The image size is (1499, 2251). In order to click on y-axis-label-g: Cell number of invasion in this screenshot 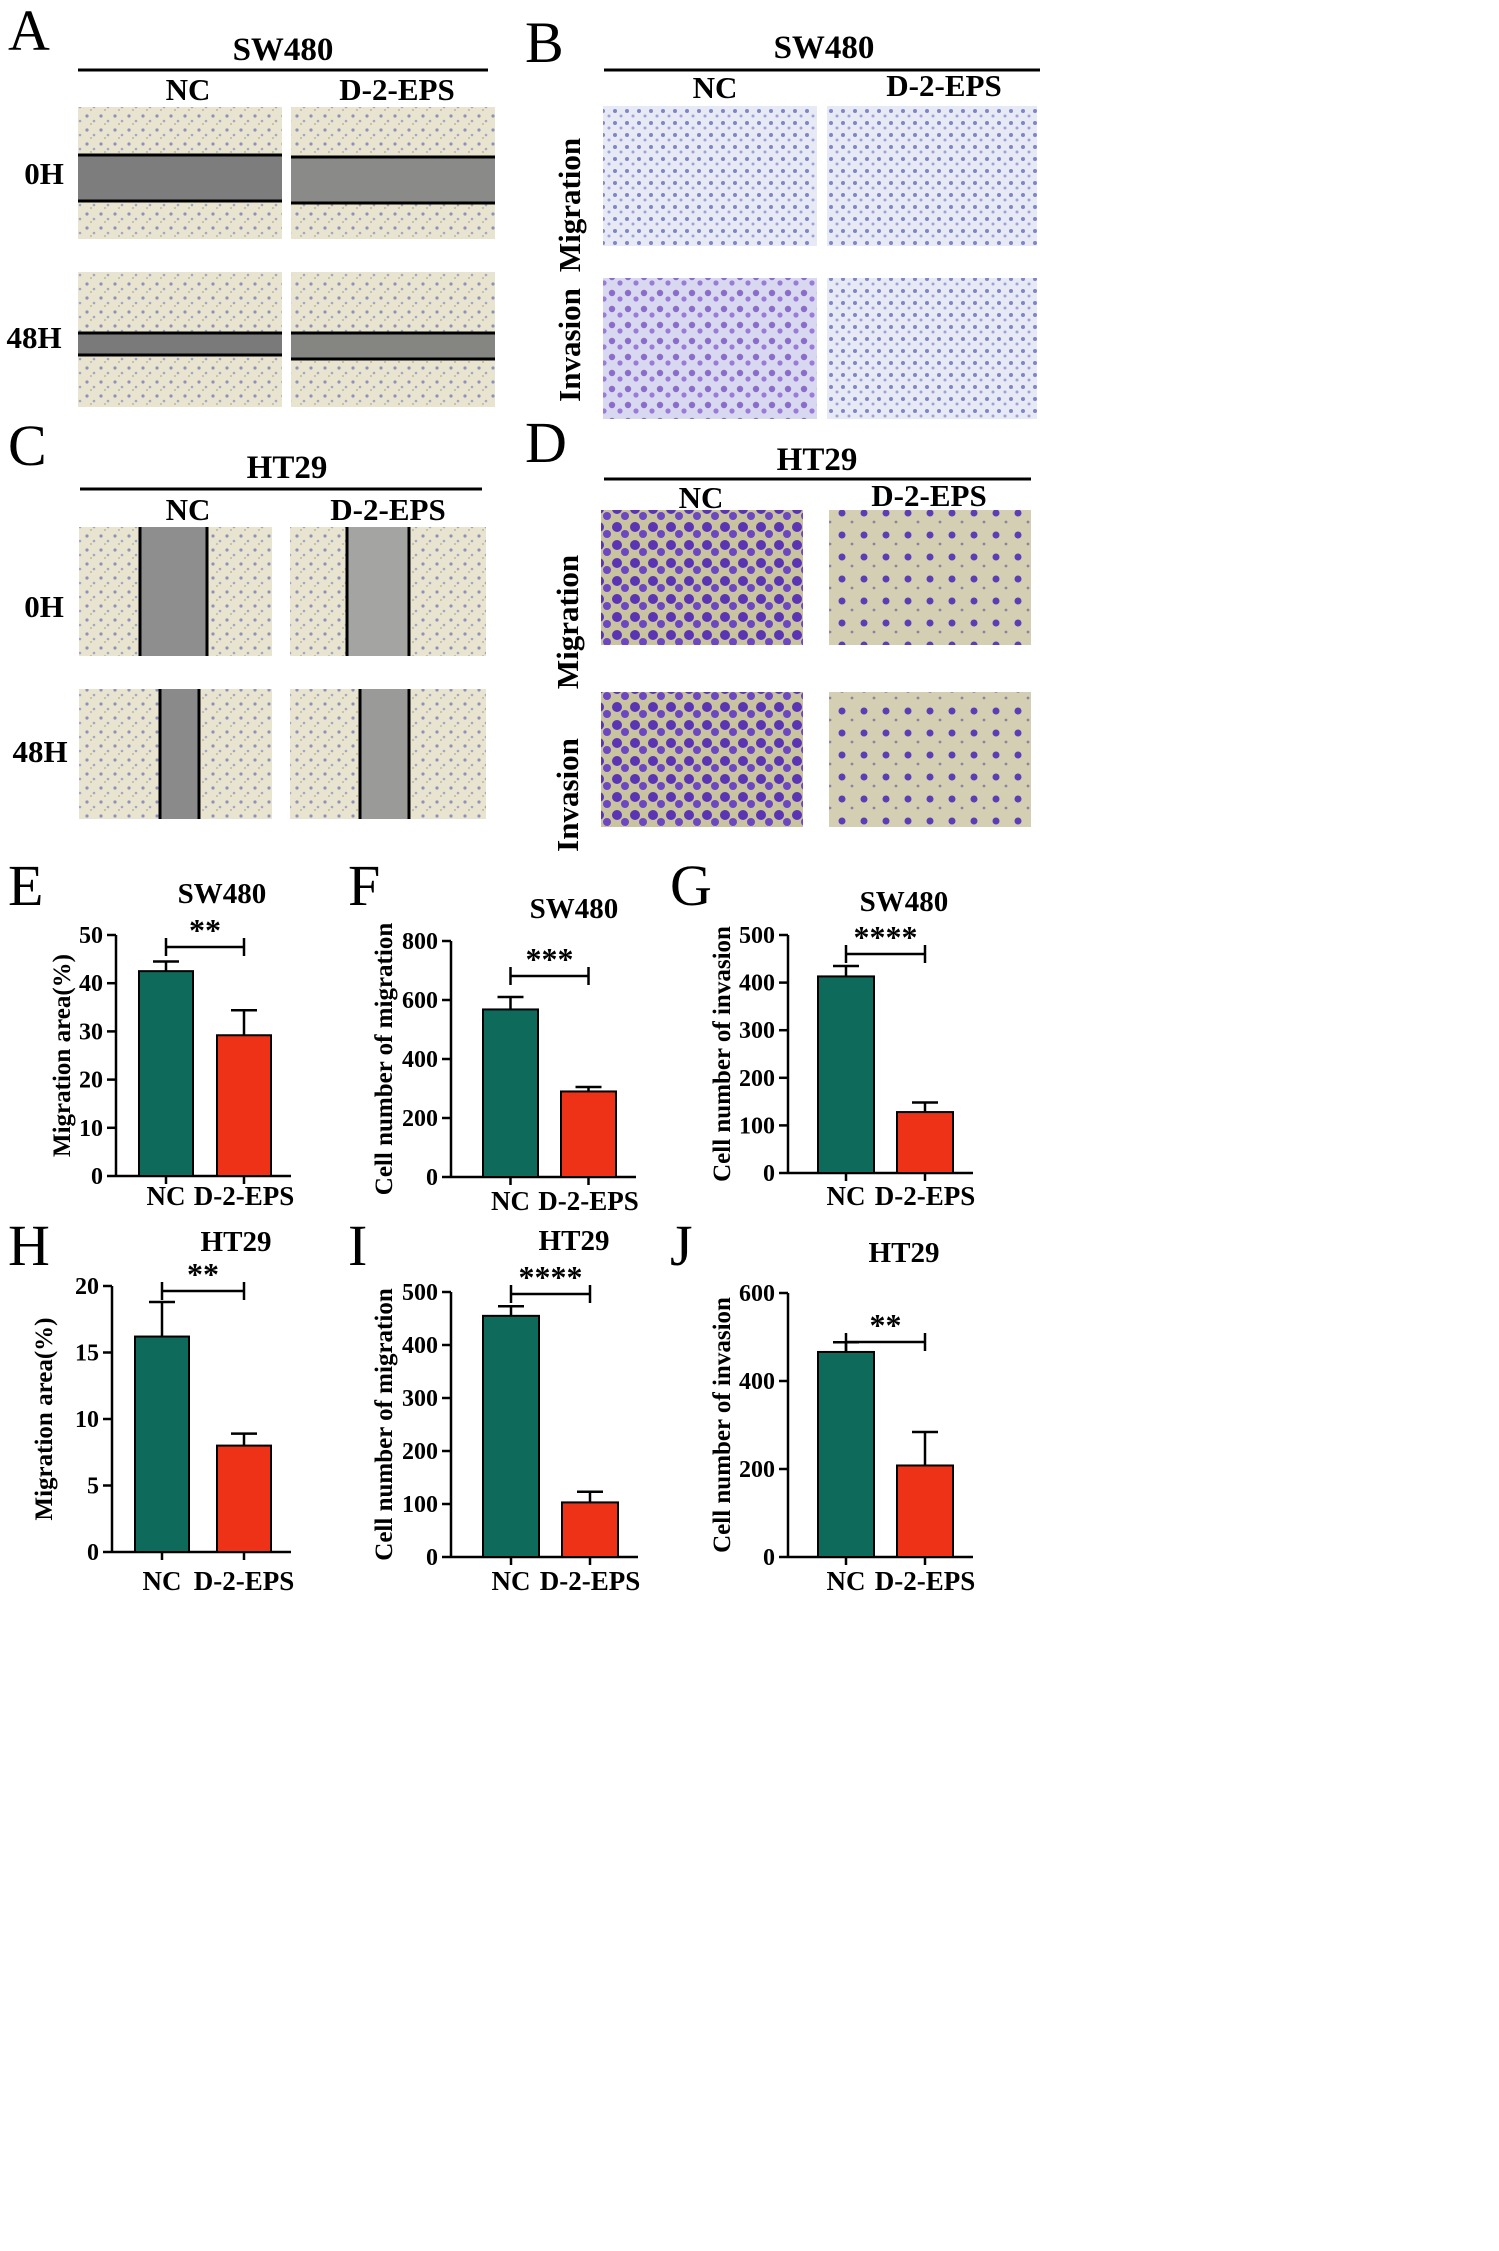, I will do `click(722, 1054)`.